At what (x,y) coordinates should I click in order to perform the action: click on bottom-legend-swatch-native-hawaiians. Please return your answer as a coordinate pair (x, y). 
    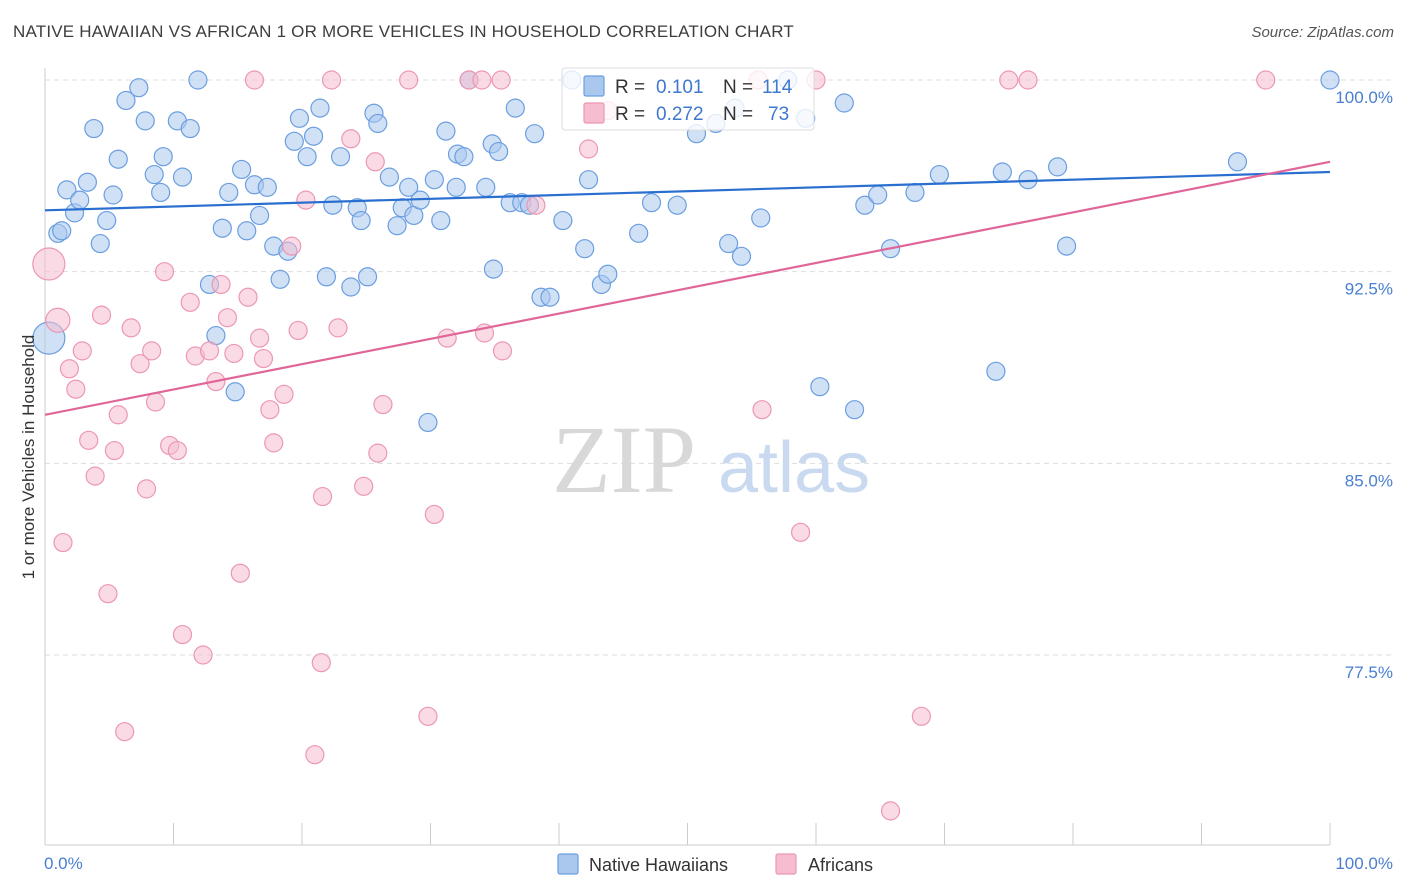
    Looking at the image, I should click on (568, 864).